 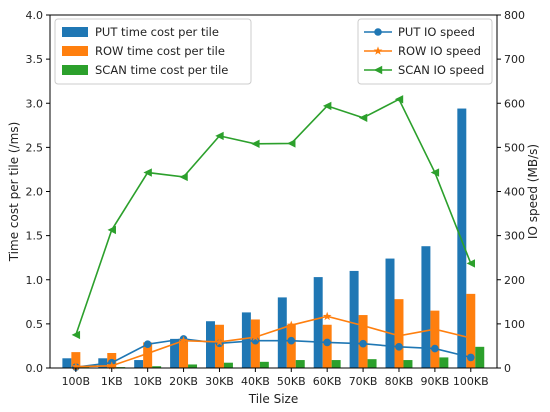 What do you see at coordinates (219, 136) in the screenshot?
I see `point-scan-io-speed-30kb` at bounding box center [219, 136].